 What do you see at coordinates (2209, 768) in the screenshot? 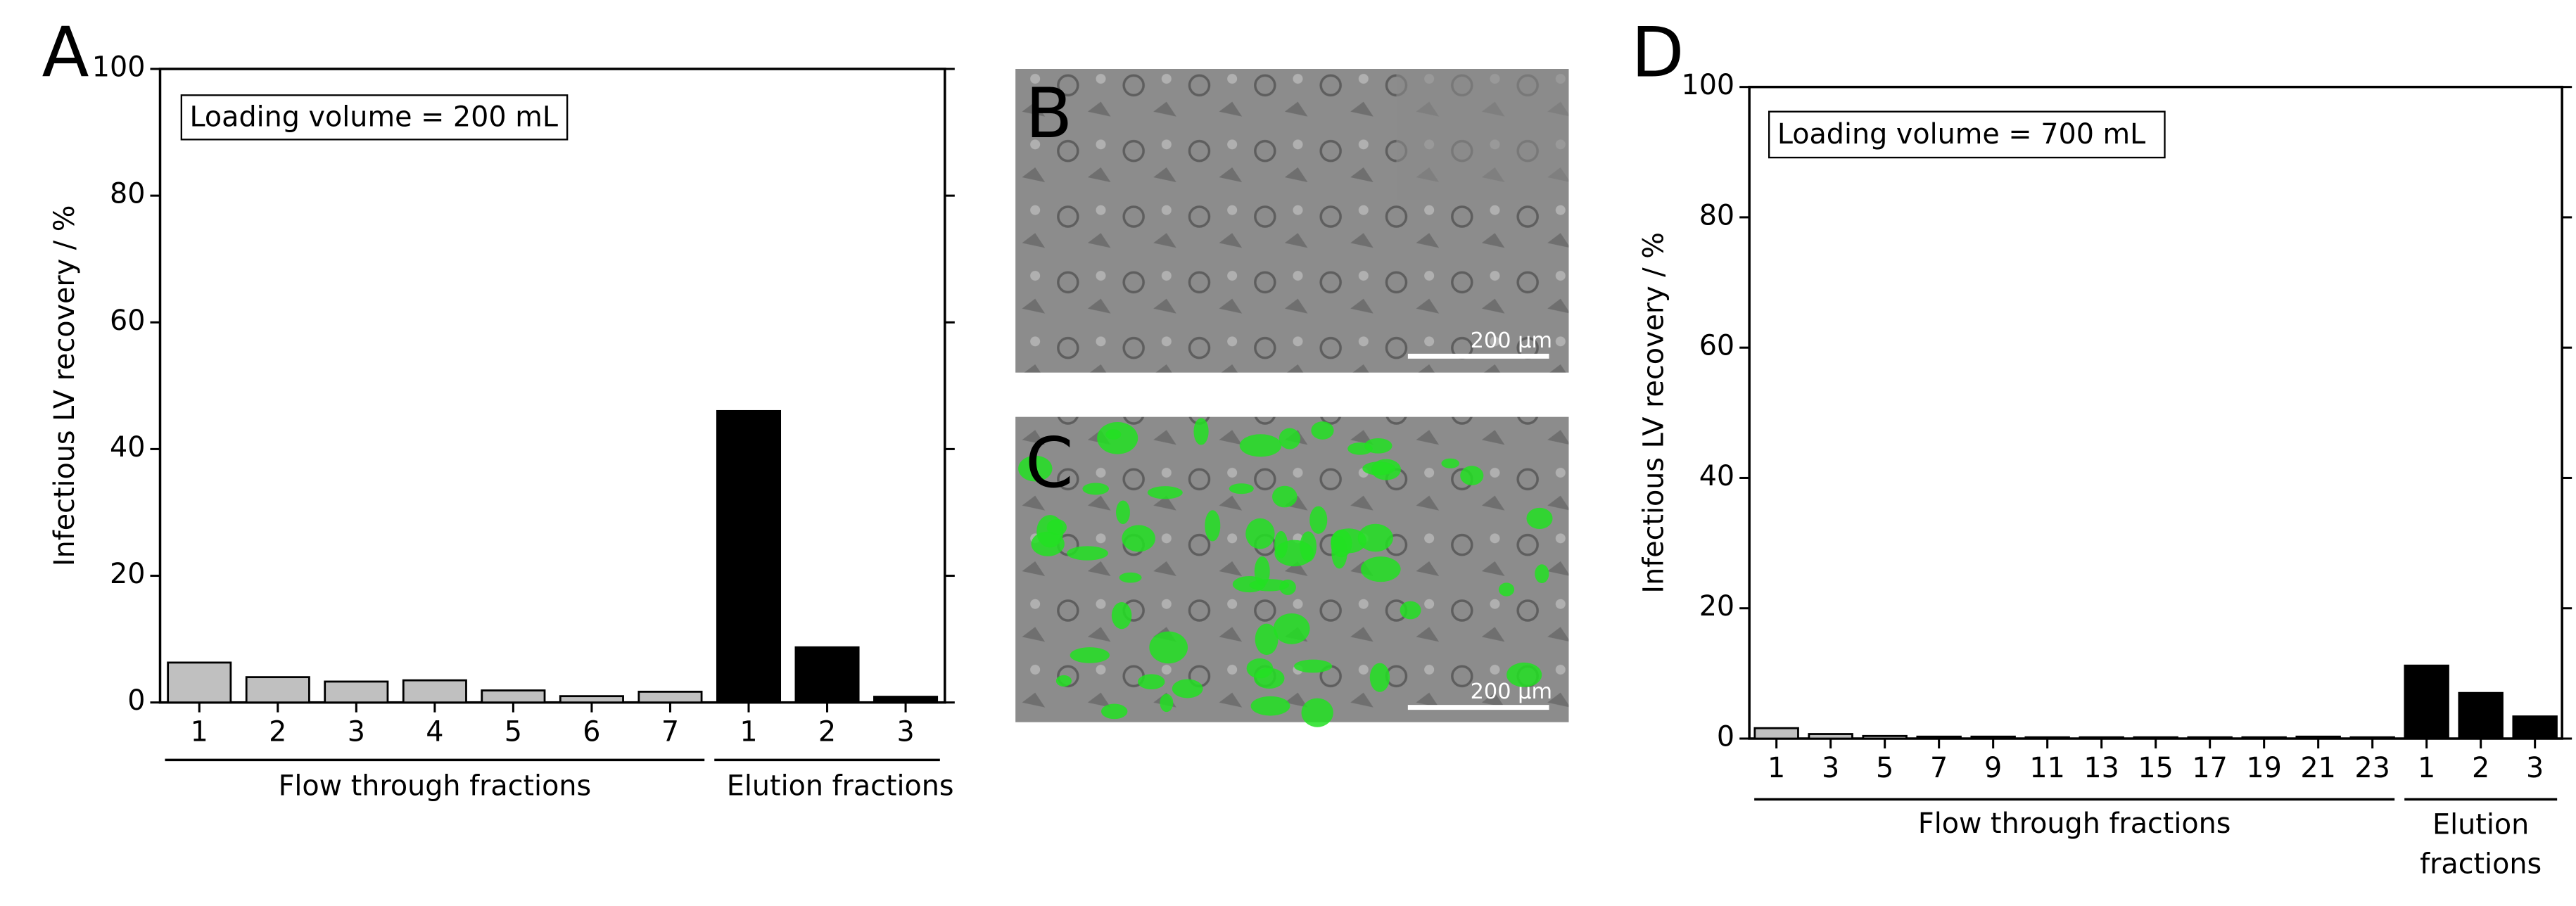
I see `x-tick-label: 17` at bounding box center [2209, 768].